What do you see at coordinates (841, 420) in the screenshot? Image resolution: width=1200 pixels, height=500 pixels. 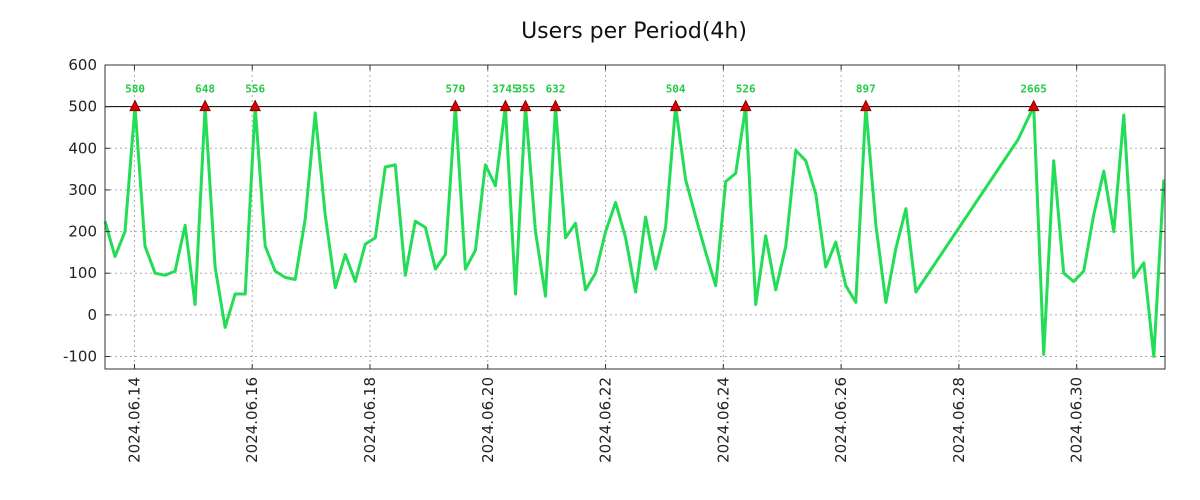 I see `x-tick-label: 2024.06.26` at bounding box center [841, 420].